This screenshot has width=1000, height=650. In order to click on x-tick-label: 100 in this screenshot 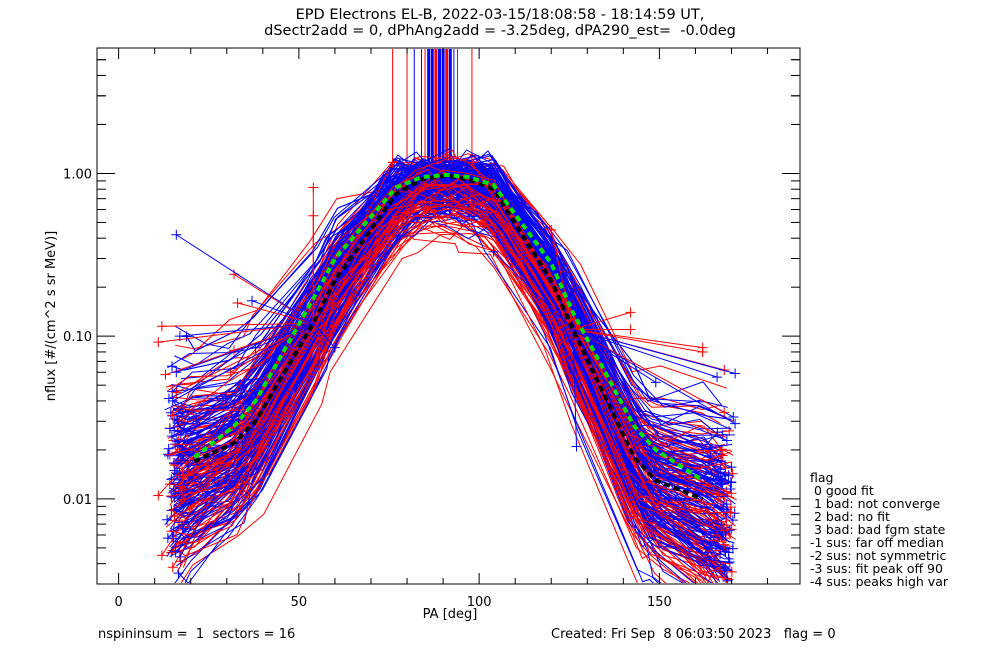, I will do `click(479, 602)`.